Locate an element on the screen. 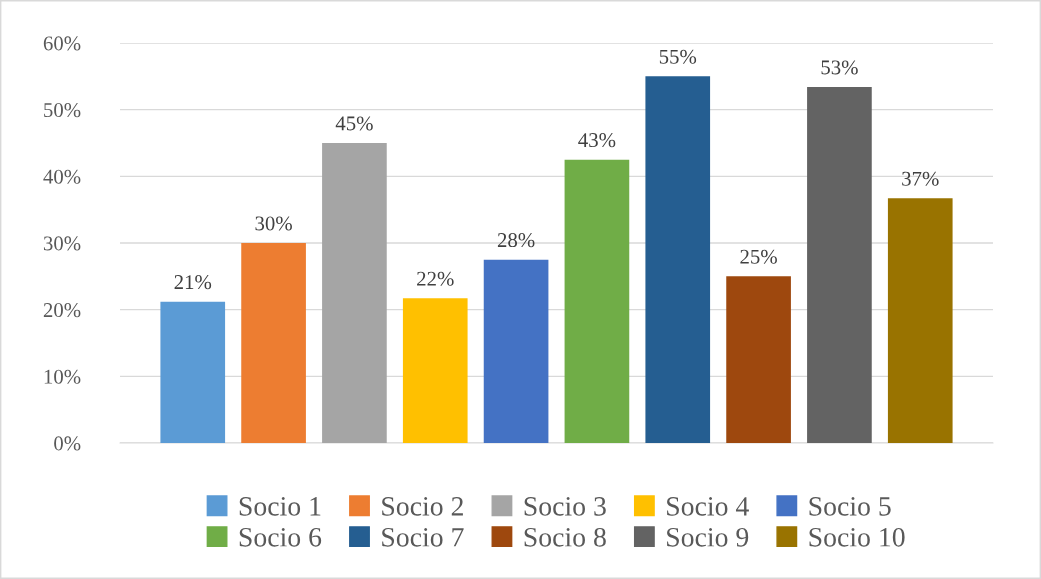  data-label: 55% is located at coordinates (678, 56).